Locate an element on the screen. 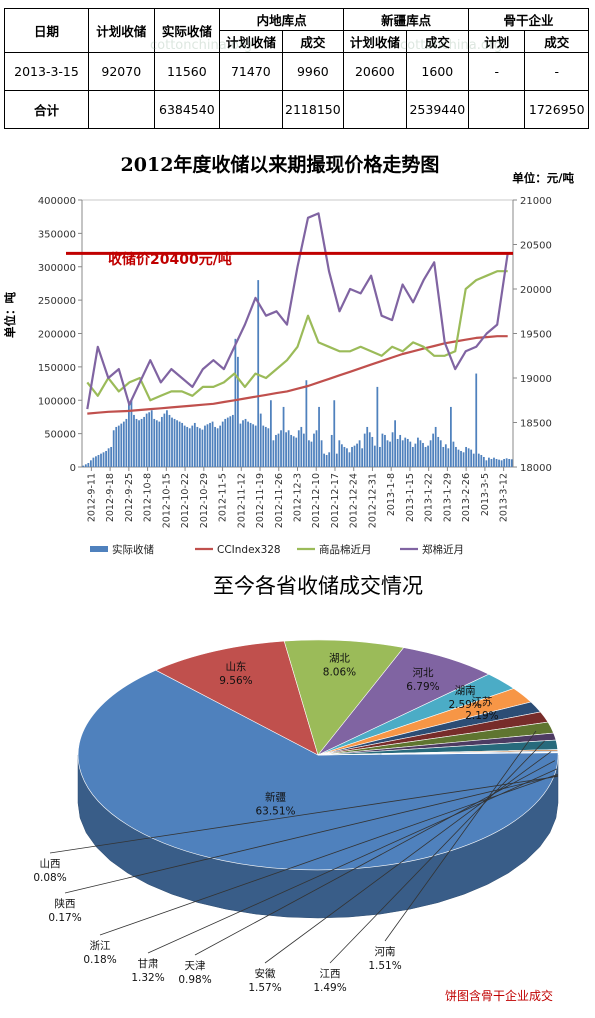  pie-label-value: 0.08% is located at coordinates (49, 878).